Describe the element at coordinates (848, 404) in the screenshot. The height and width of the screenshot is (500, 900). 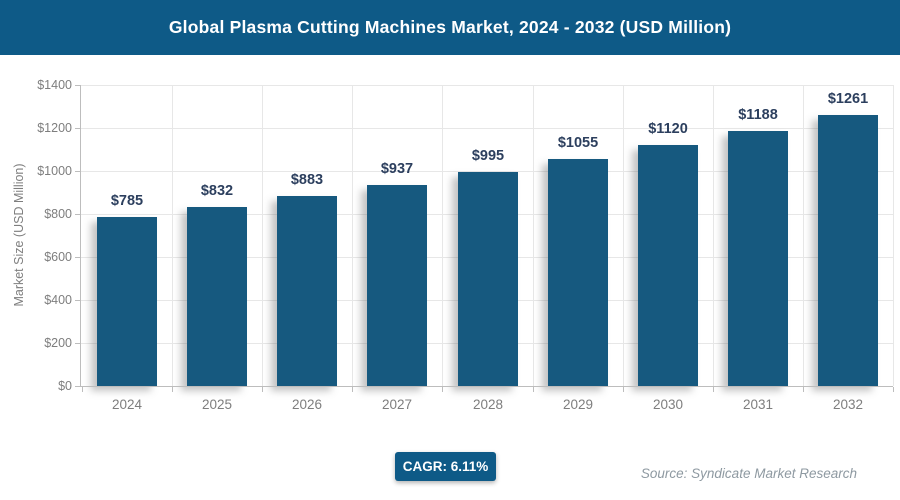
I see `x-tick-label-2032: 2032` at that location.